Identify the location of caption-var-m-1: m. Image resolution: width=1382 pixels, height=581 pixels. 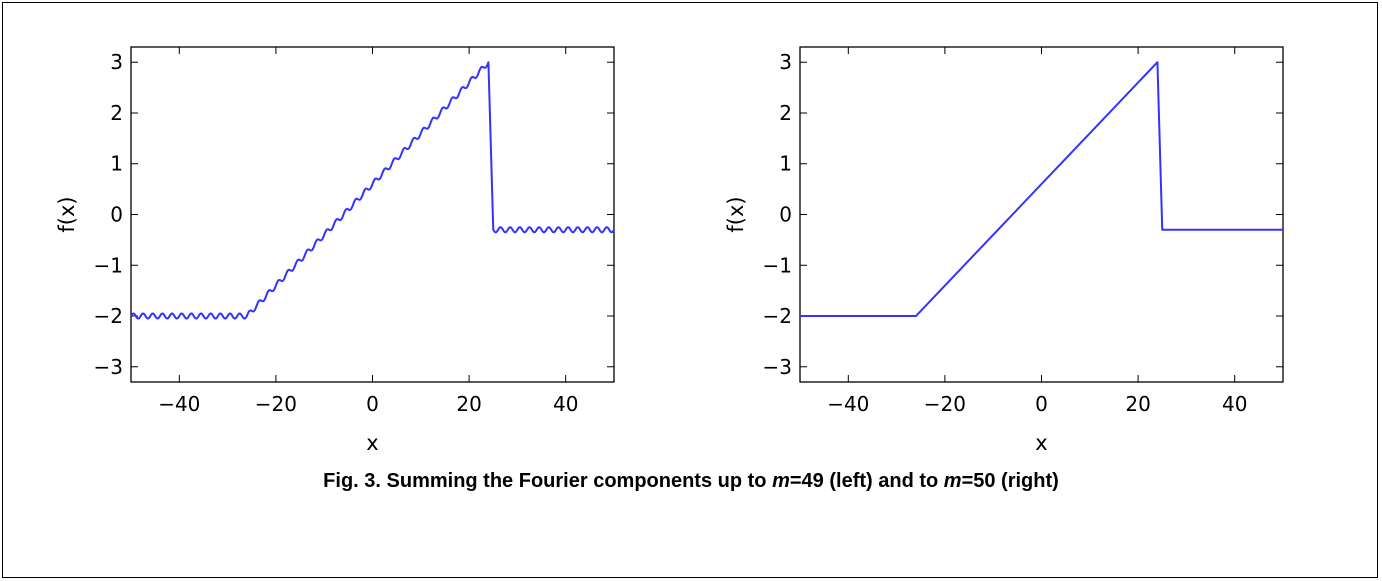
(781, 481).